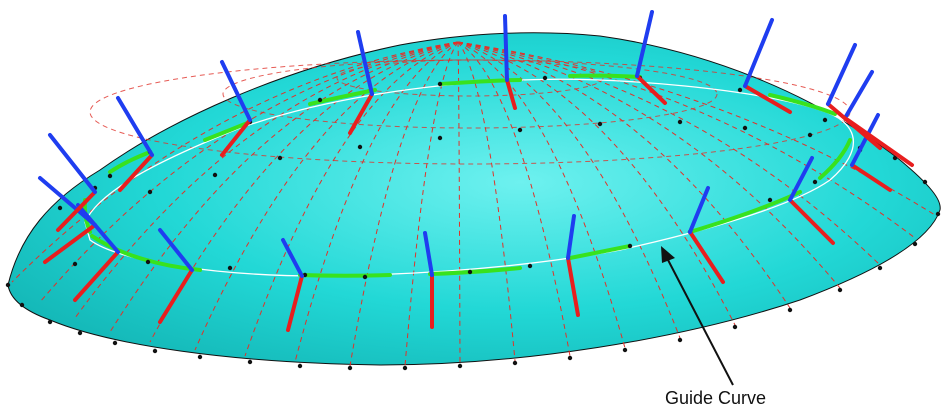 This screenshot has height=415, width=941. I want to click on guide-curve-label: Guide Curve, so click(716, 398).